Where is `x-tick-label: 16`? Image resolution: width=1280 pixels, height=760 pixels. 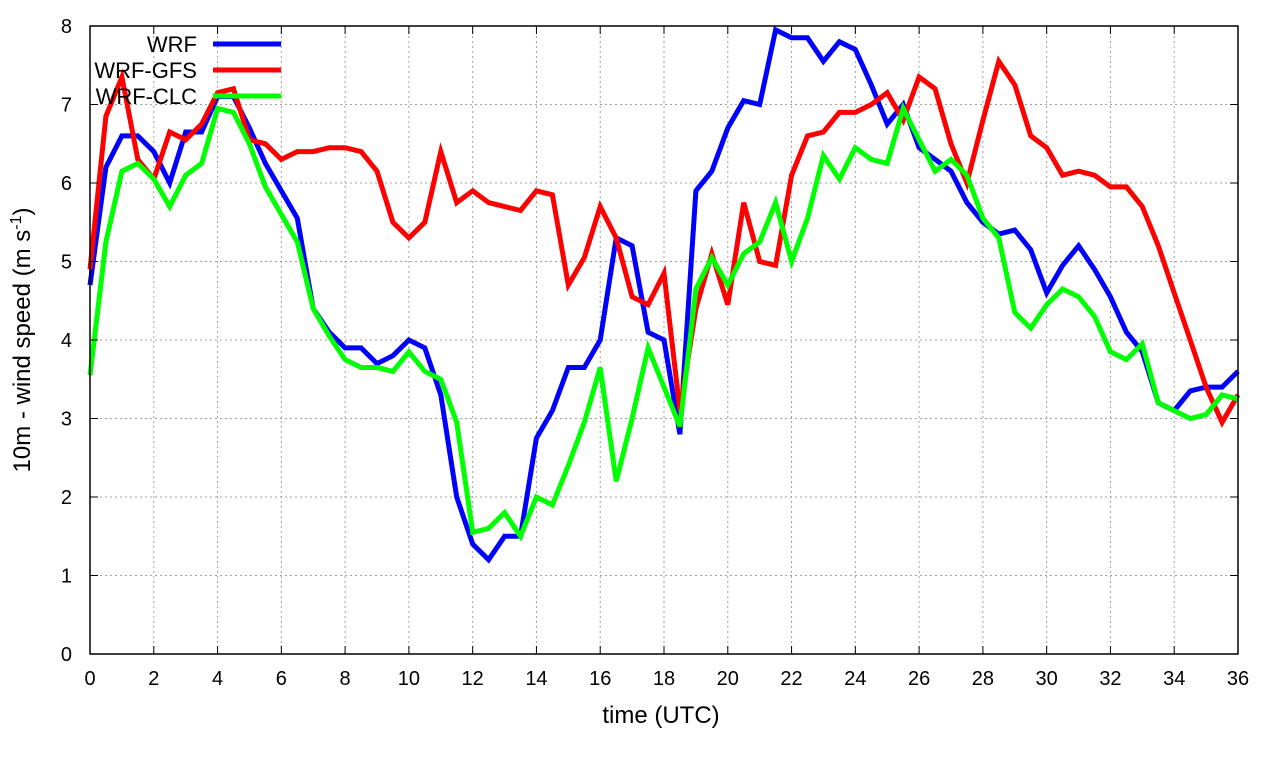
x-tick-label: 16 is located at coordinates (600, 679).